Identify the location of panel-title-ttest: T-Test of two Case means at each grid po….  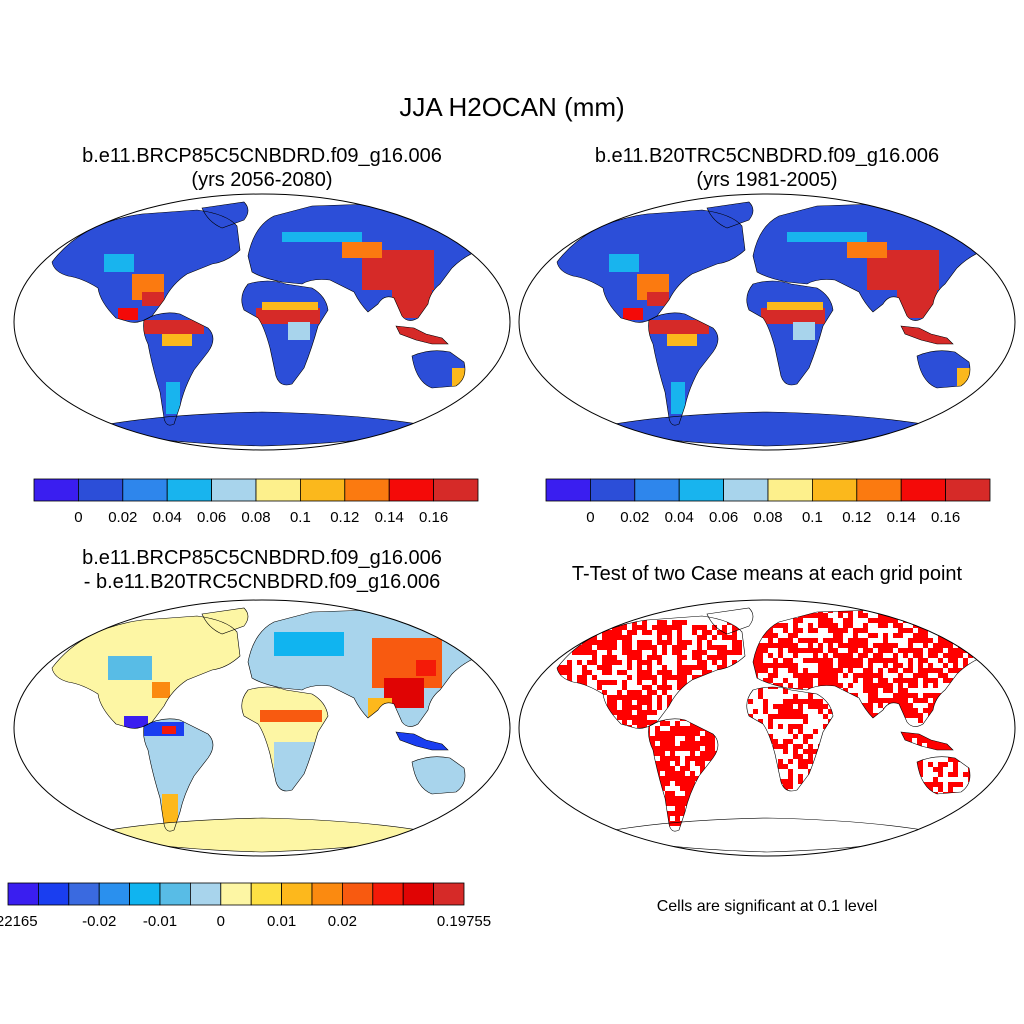
(767, 574).